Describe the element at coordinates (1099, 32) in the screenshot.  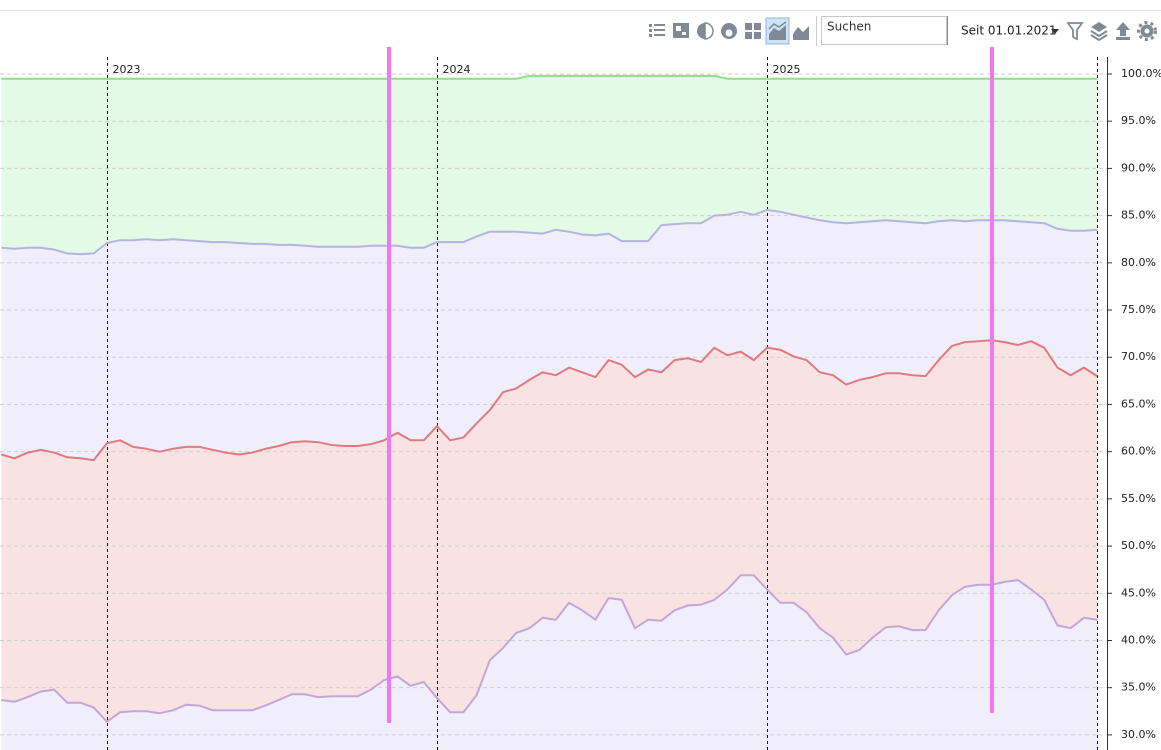
I see `layers-button` at that location.